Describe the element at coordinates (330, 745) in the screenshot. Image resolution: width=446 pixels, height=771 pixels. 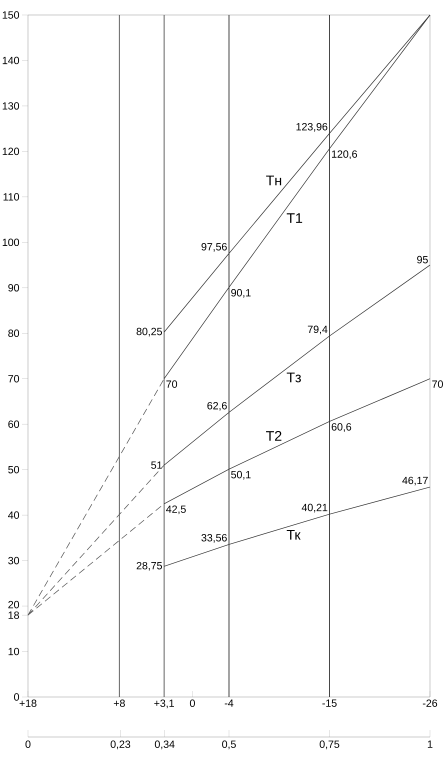
I see `x2-tick-label: 0,75` at that location.